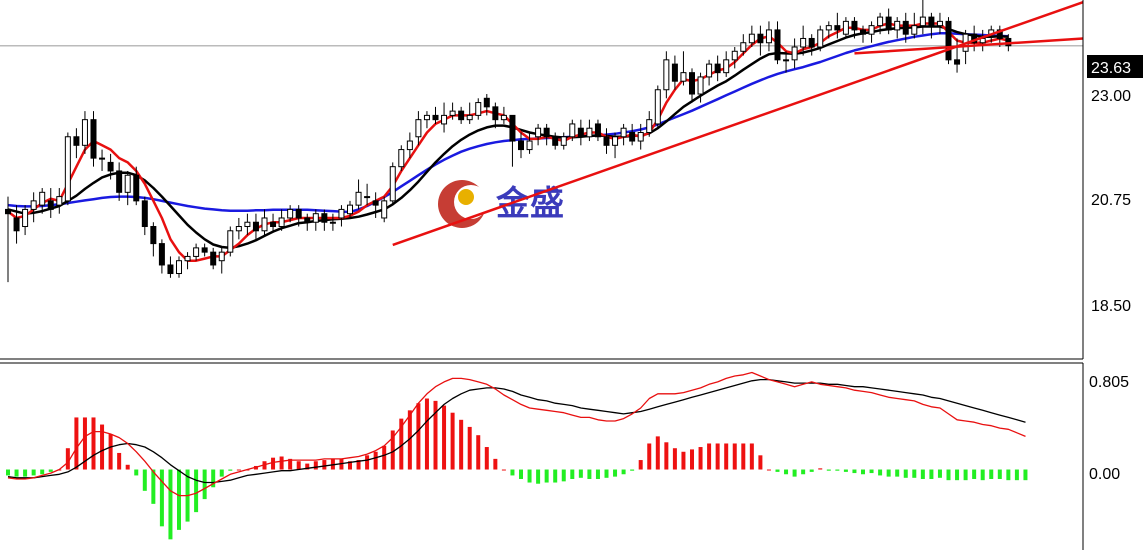  What do you see at coordinates (1111, 306) in the screenshot?
I see `price-axis-tick-label: 18.50` at bounding box center [1111, 306].